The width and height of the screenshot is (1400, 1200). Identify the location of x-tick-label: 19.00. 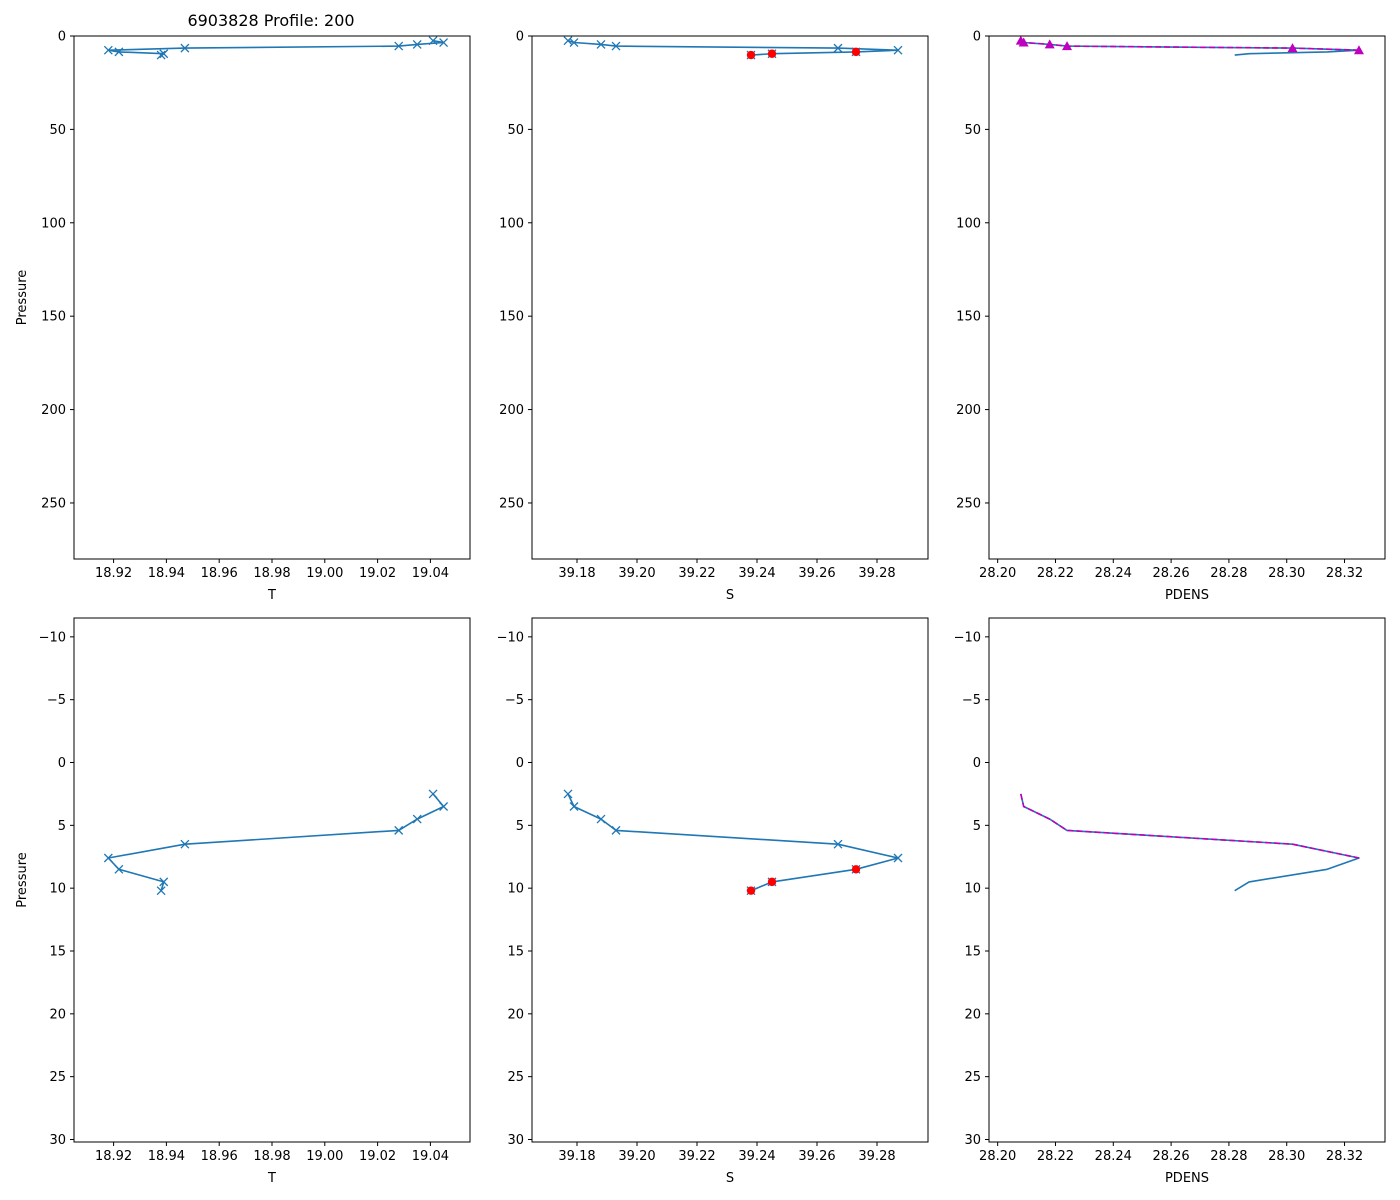
(324, 573).